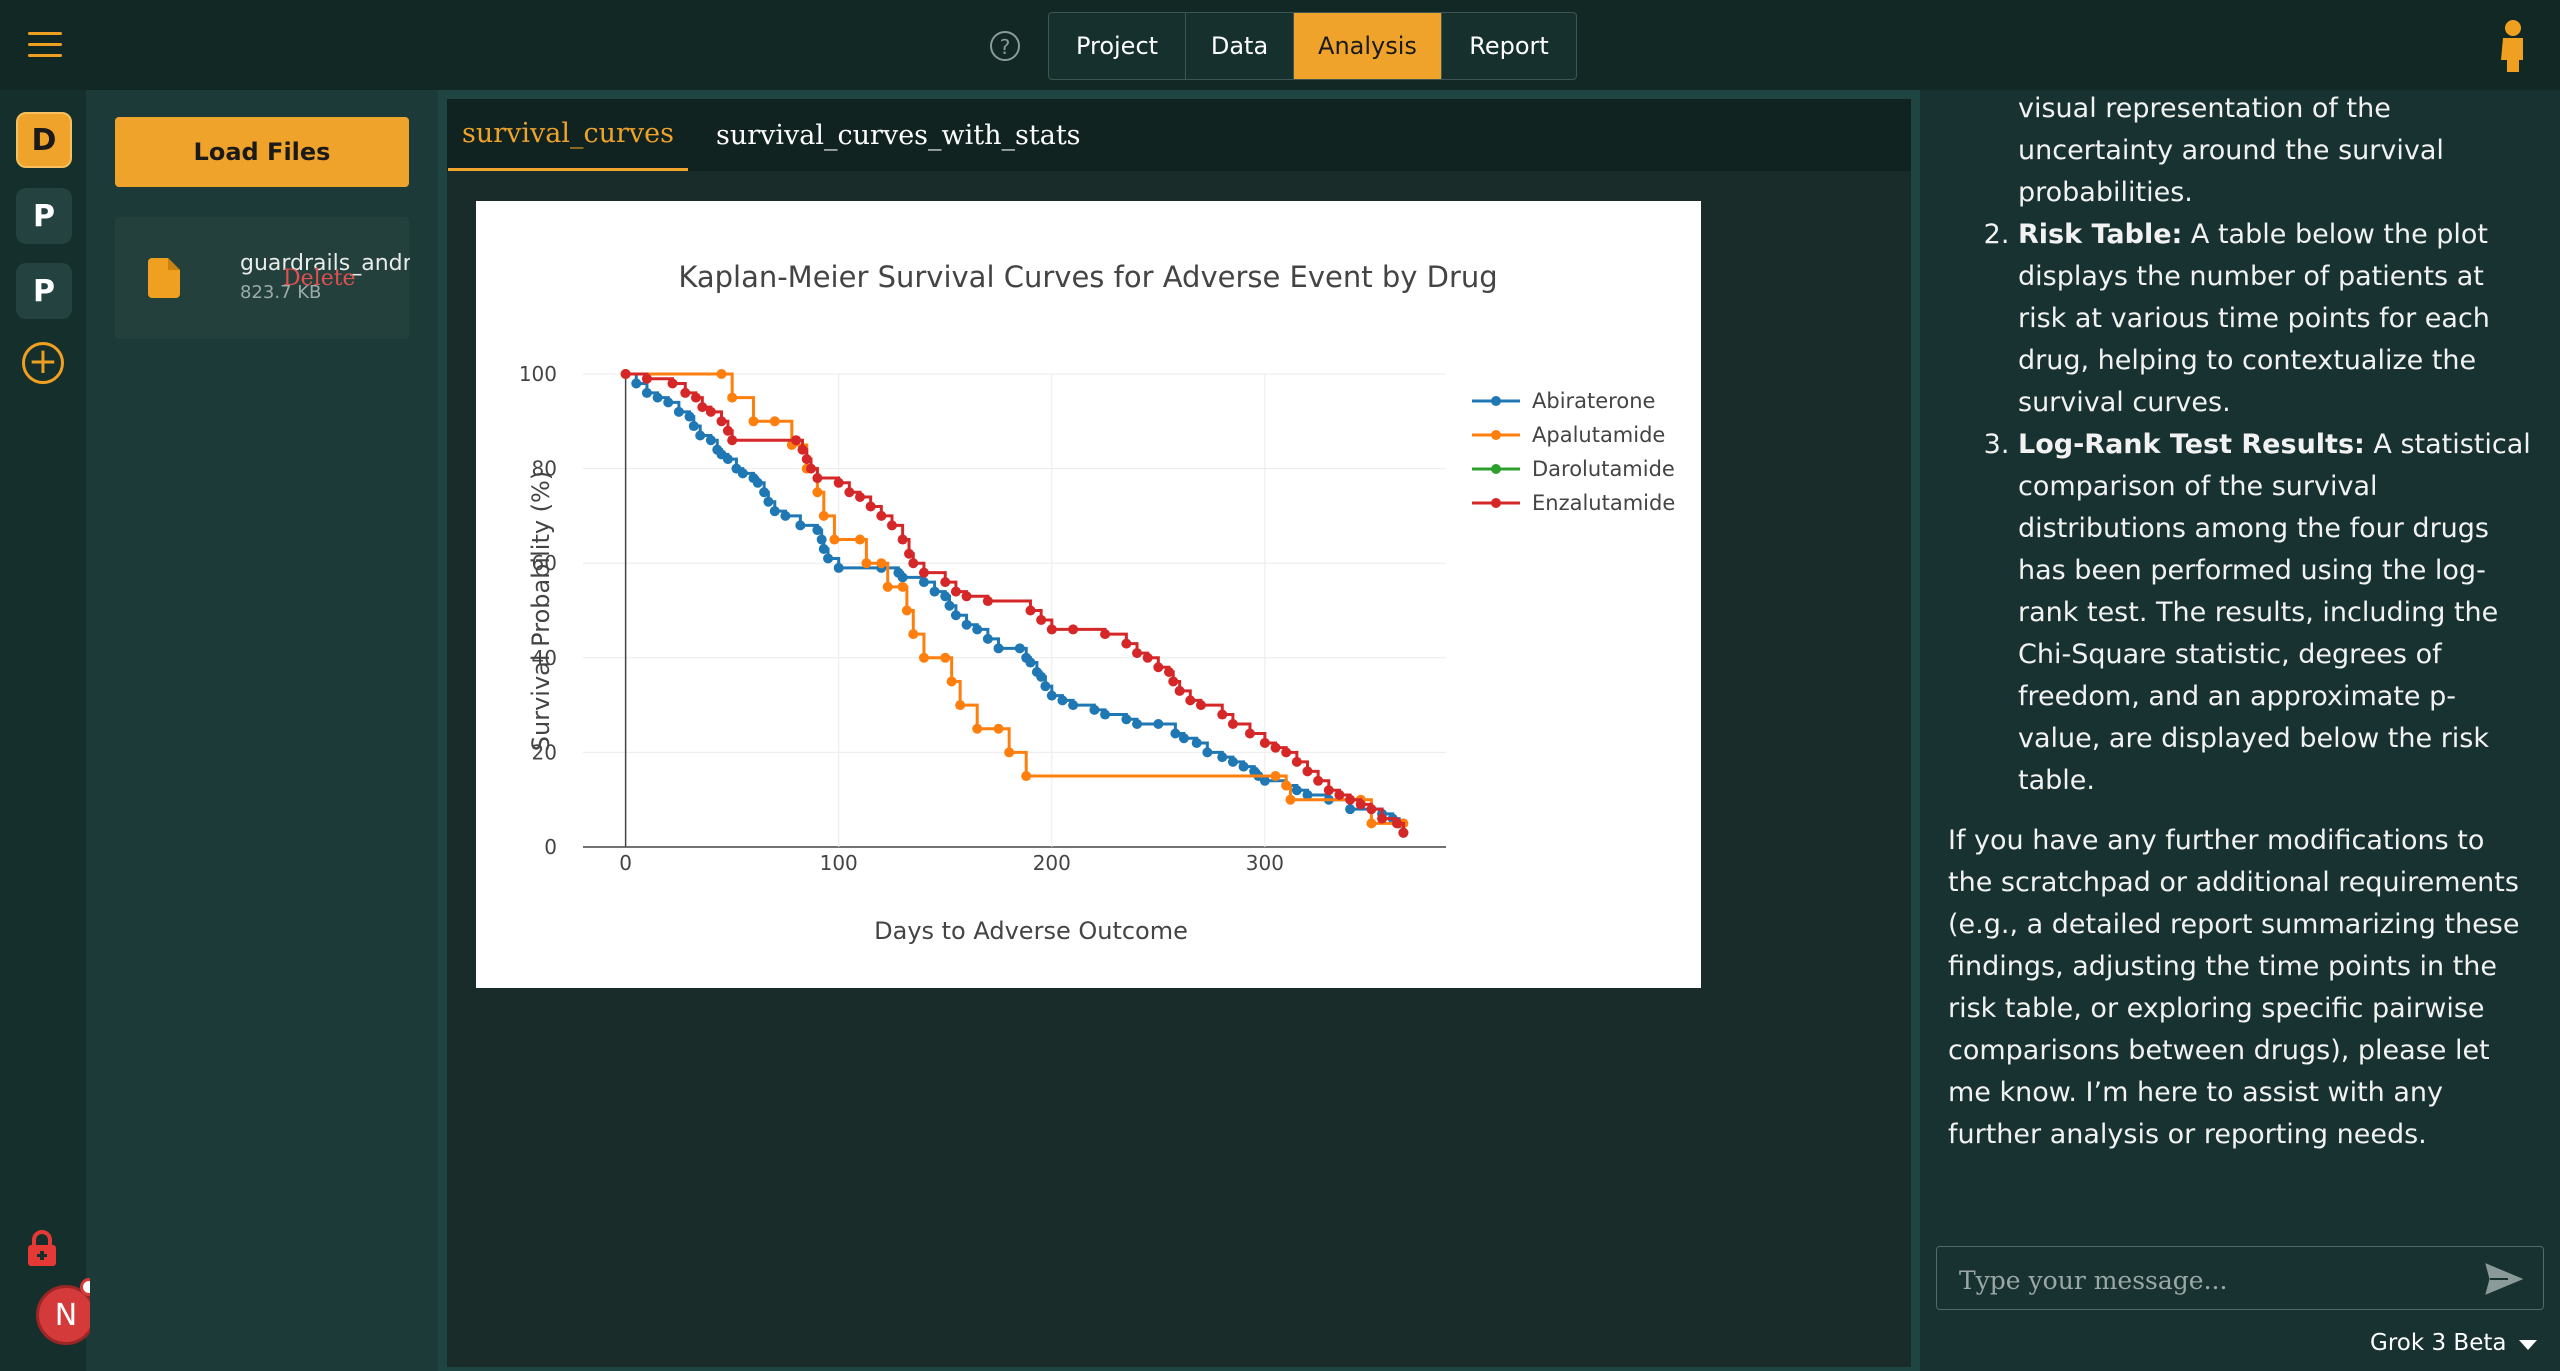 Image resolution: width=2560 pixels, height=1371 pixels. I want to click on load-files-button: Load Files, so click(262, 152).